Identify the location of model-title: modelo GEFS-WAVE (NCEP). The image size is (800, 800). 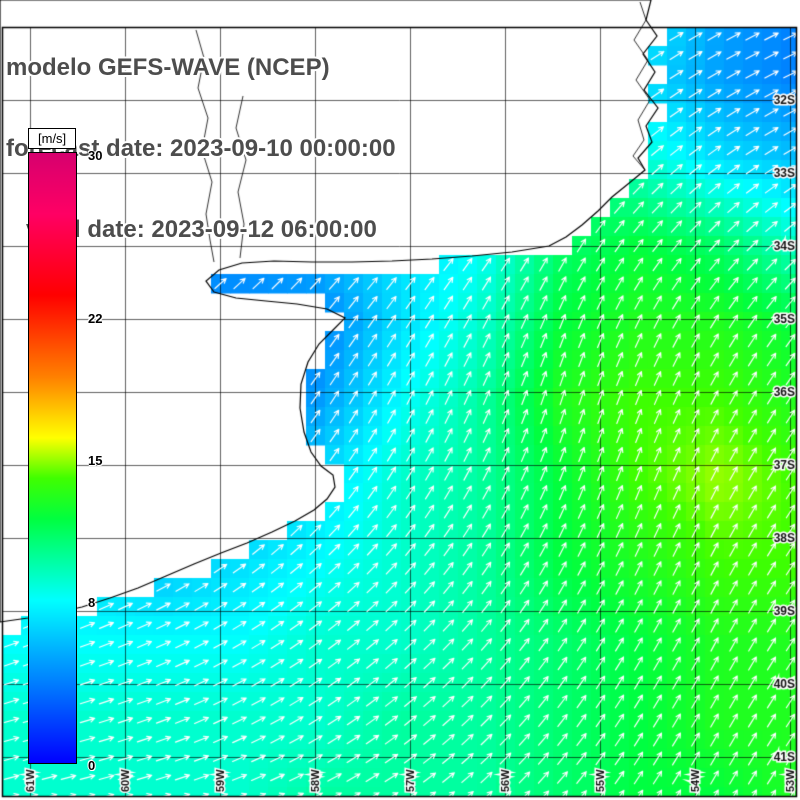
(168, 67).